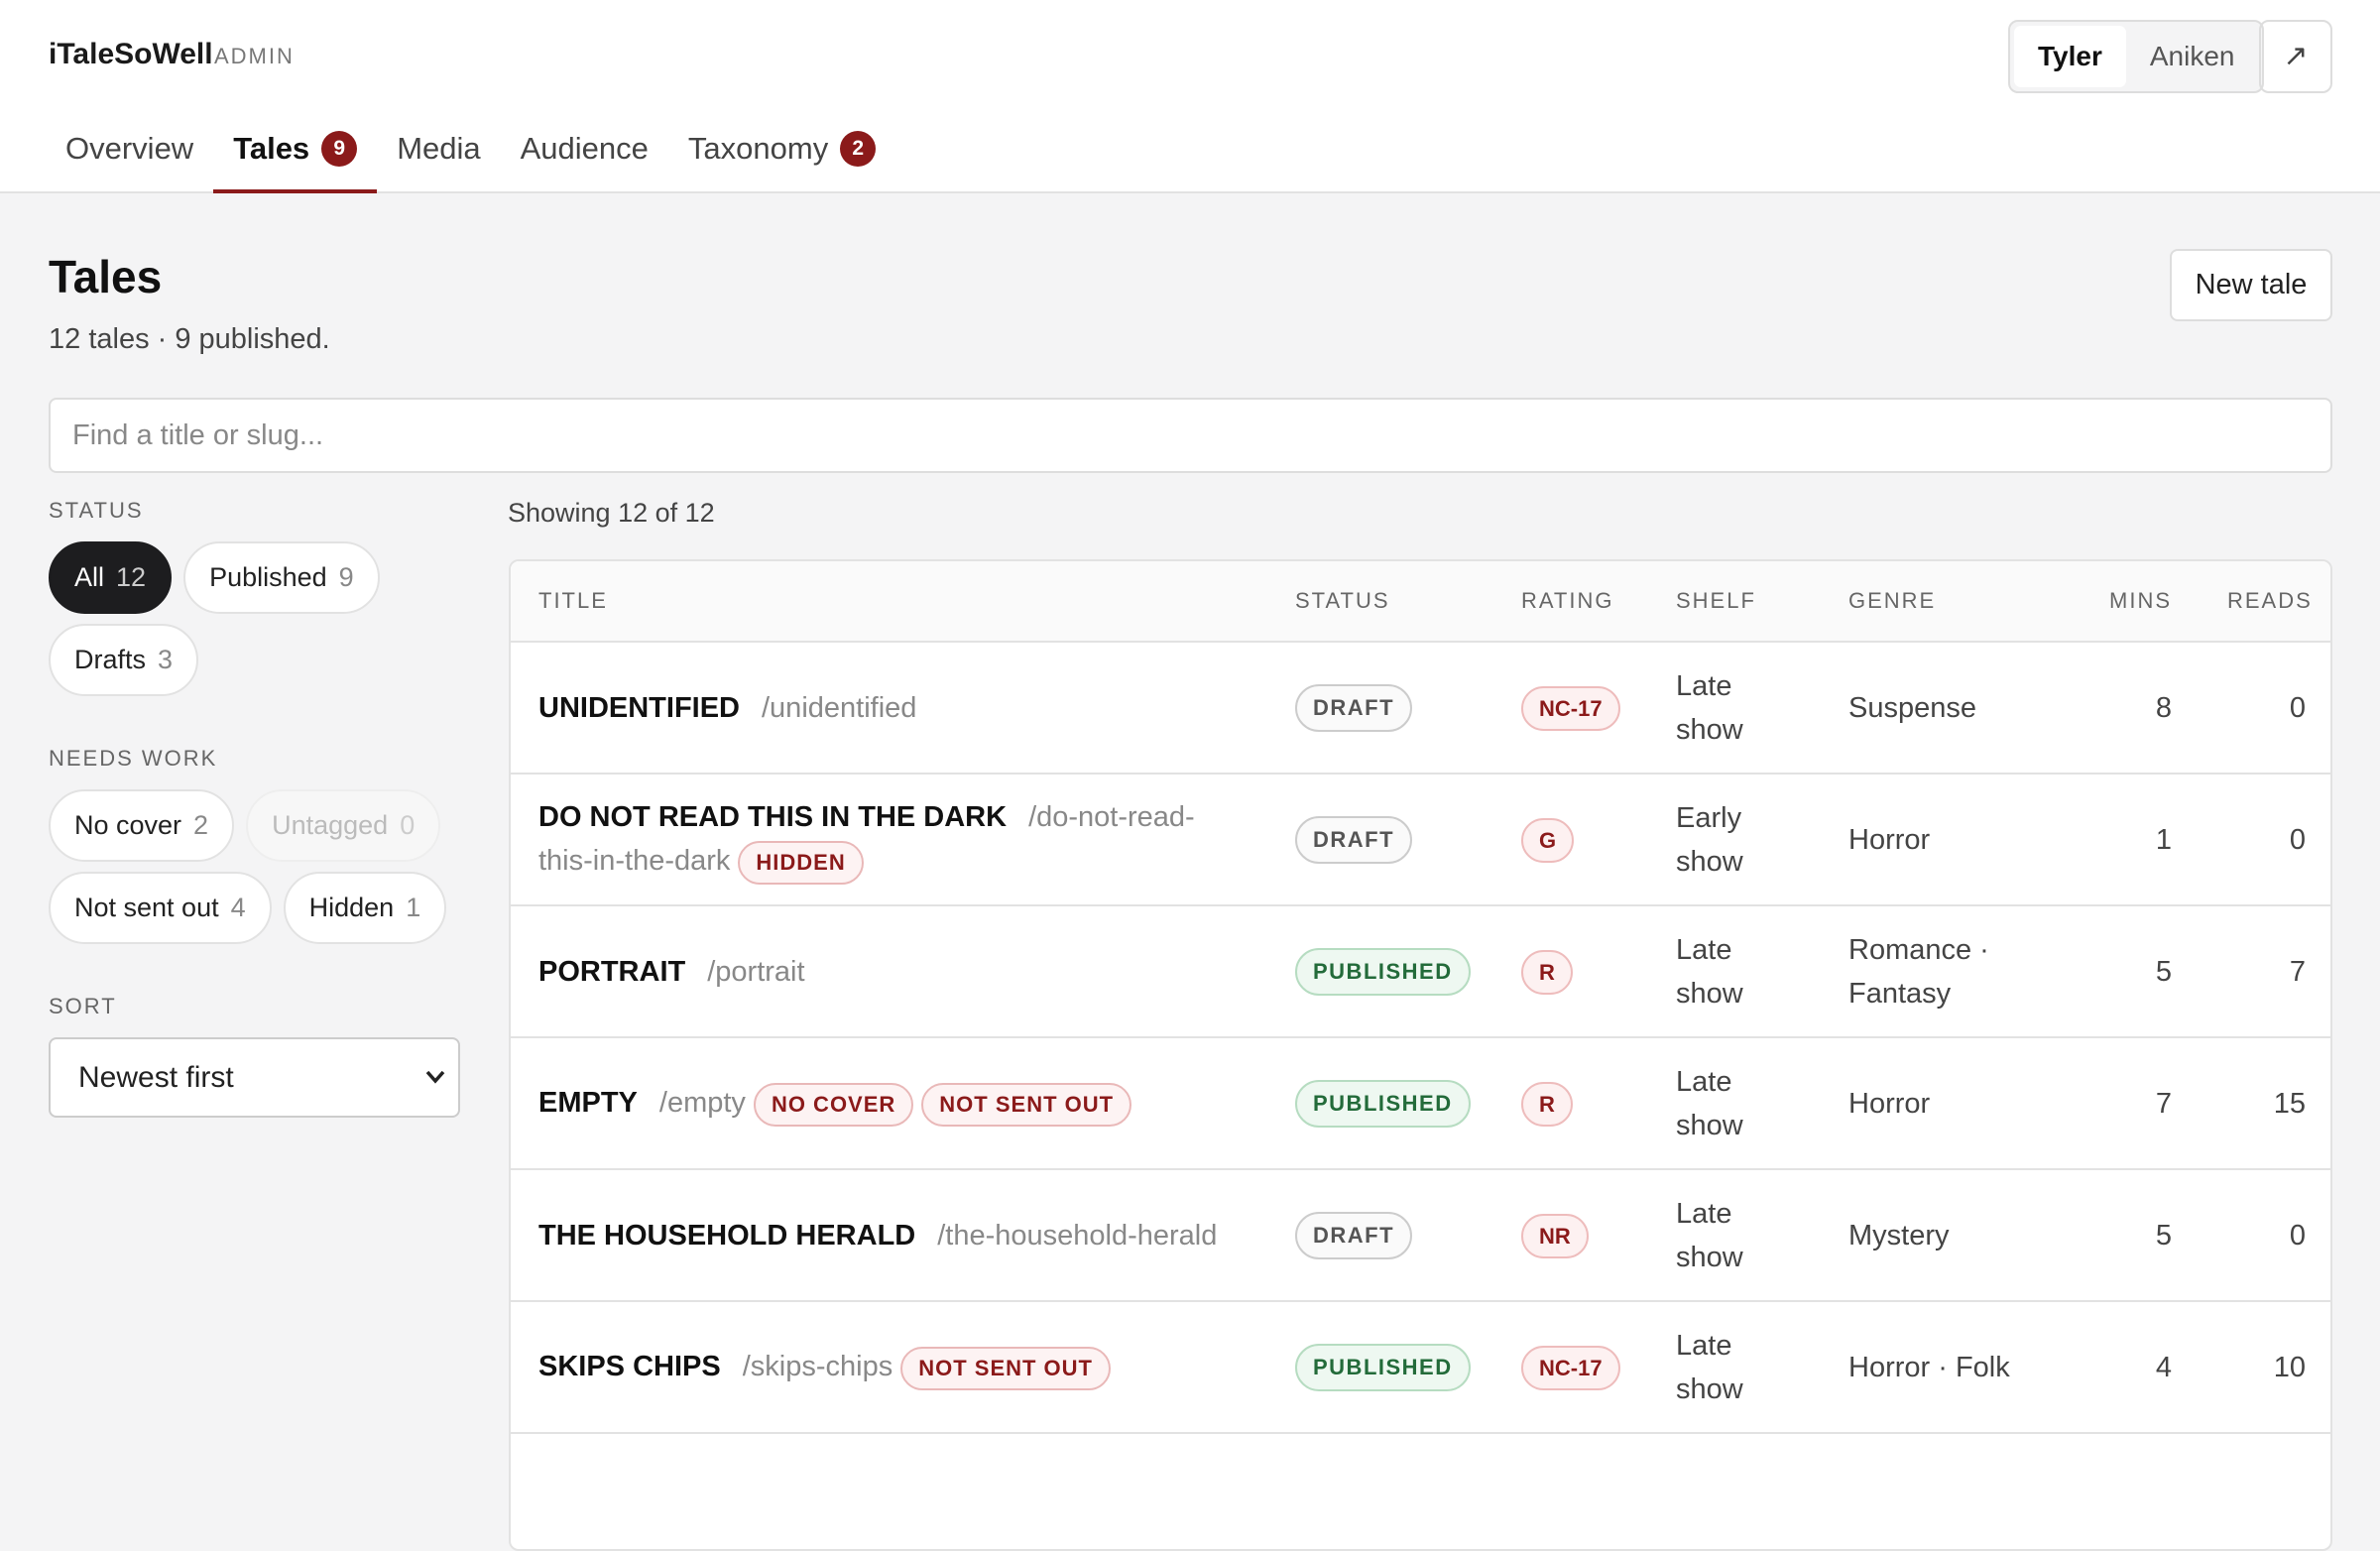 The width and height of the screenshot is (2380, 1551). What do you see at coordinates (1734, 602) in the screenshot?
I see `column-header: SHELF` at bounding box center [1734, 602].